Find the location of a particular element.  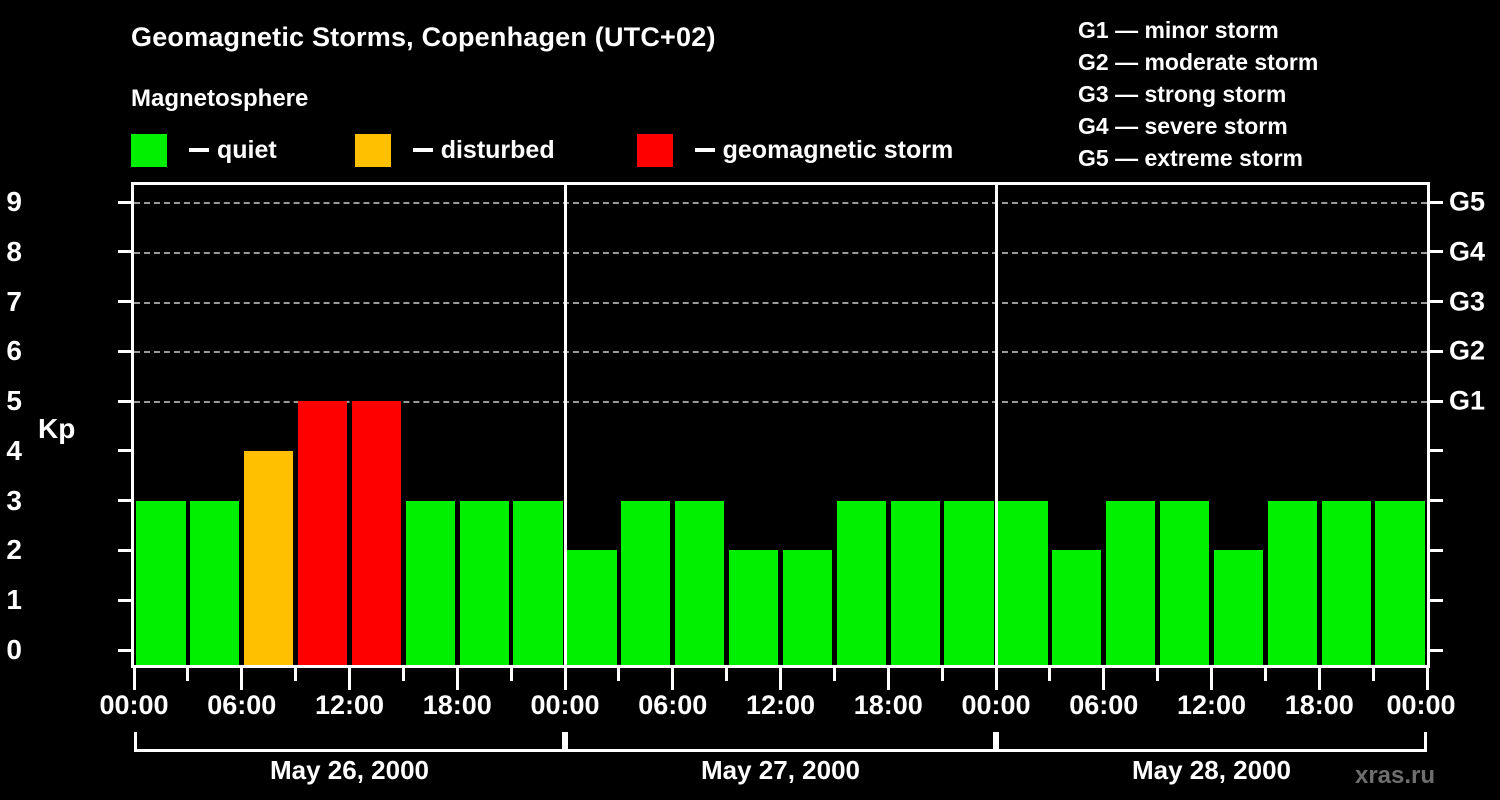

legend-label-quiet: quiet is located at coordinates (247, 149).